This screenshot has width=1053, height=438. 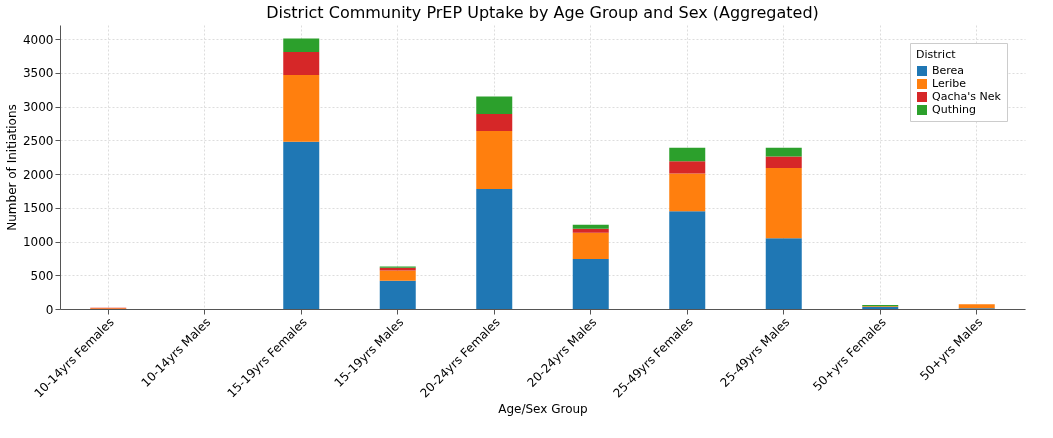 What do you see at coordinates (936, 54) in the screenshot?
I see `legend-title: District` at bounding box center [936, 54].